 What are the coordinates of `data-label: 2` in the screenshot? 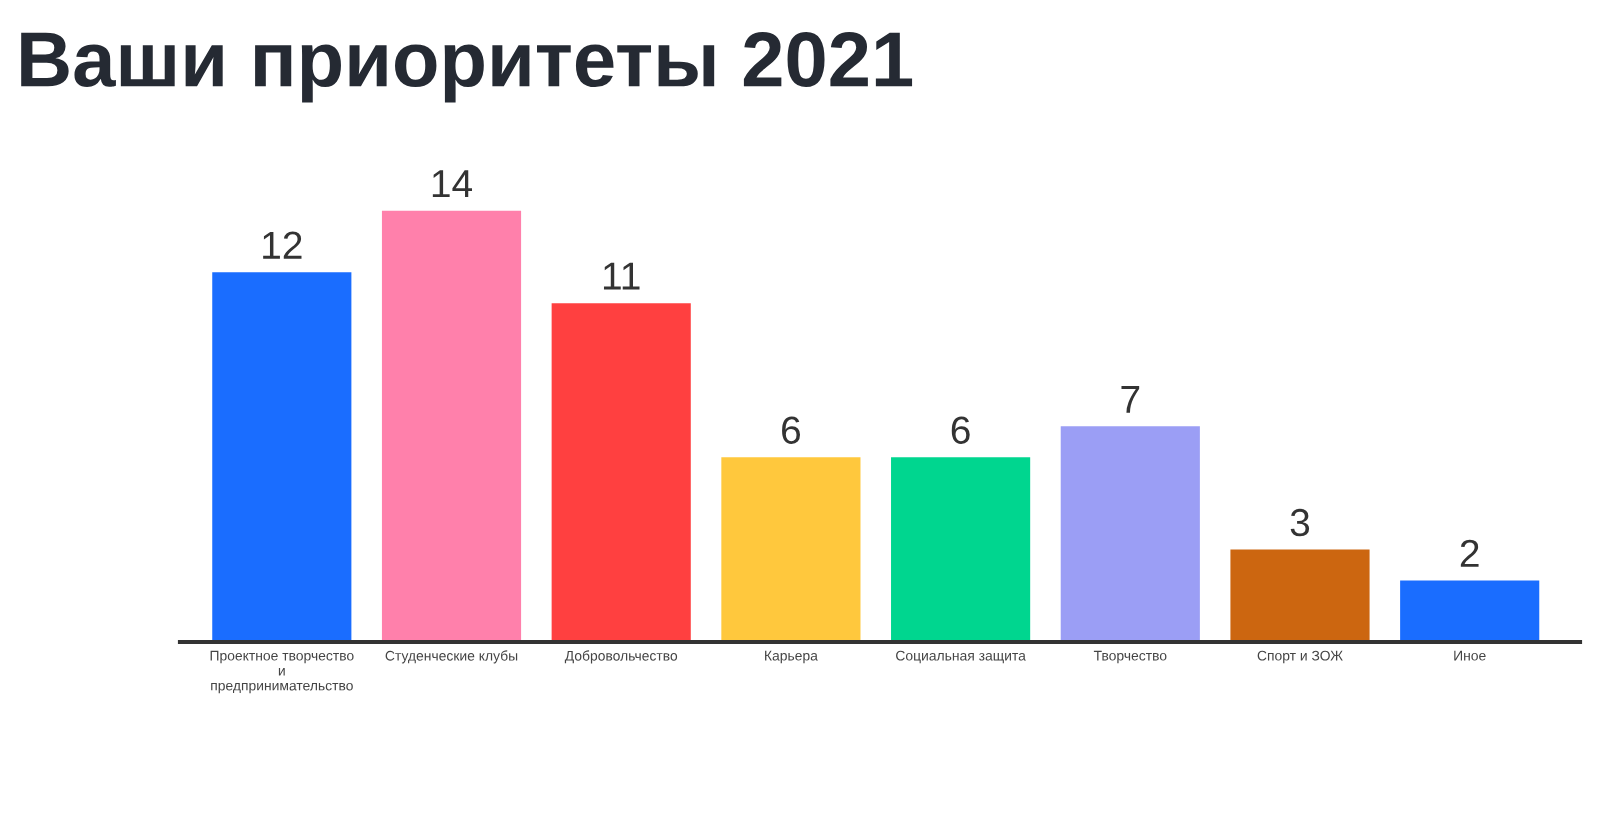 It's located at (1469, 553).